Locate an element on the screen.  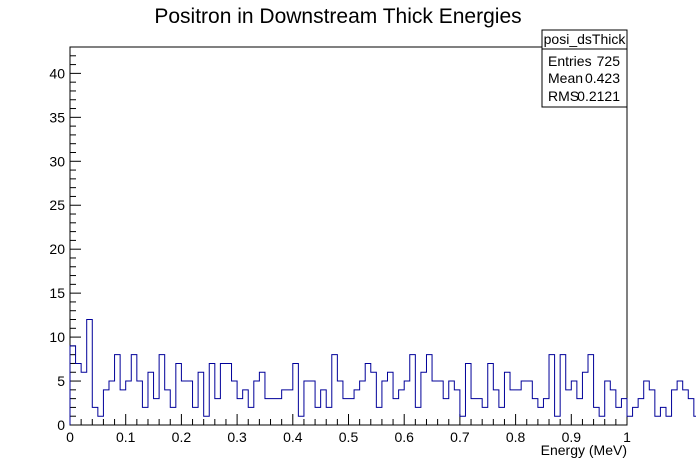
stats-box-frame is located at coordinates (584, 68).